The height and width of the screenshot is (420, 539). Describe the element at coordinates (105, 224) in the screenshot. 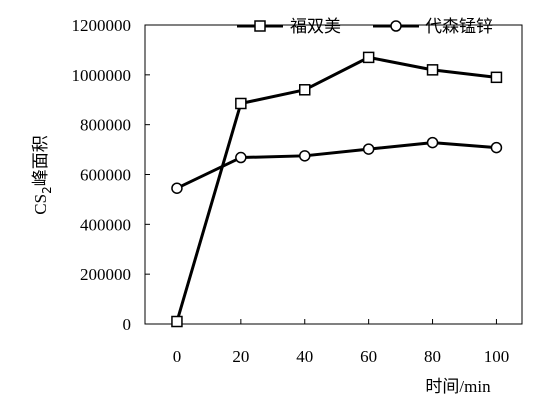

I see `y-tick-label: 400000` at that location.